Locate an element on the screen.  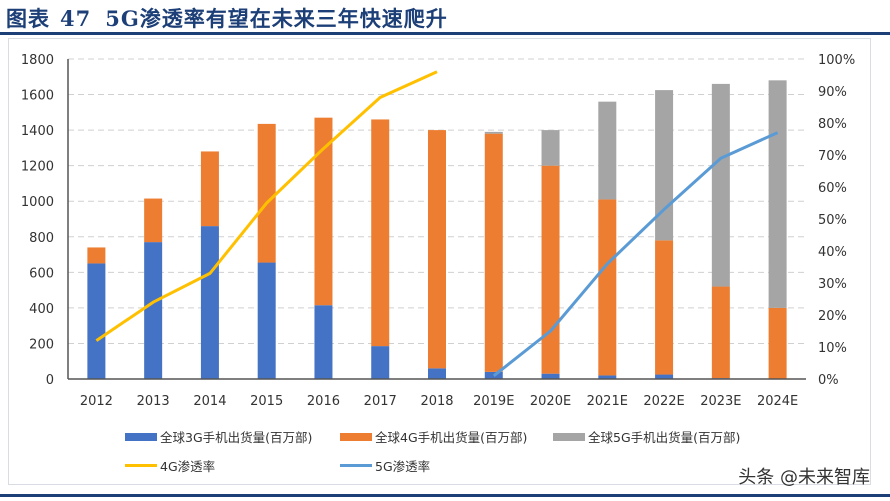
legend-5g-swatch is located at coordinates (569, 436).